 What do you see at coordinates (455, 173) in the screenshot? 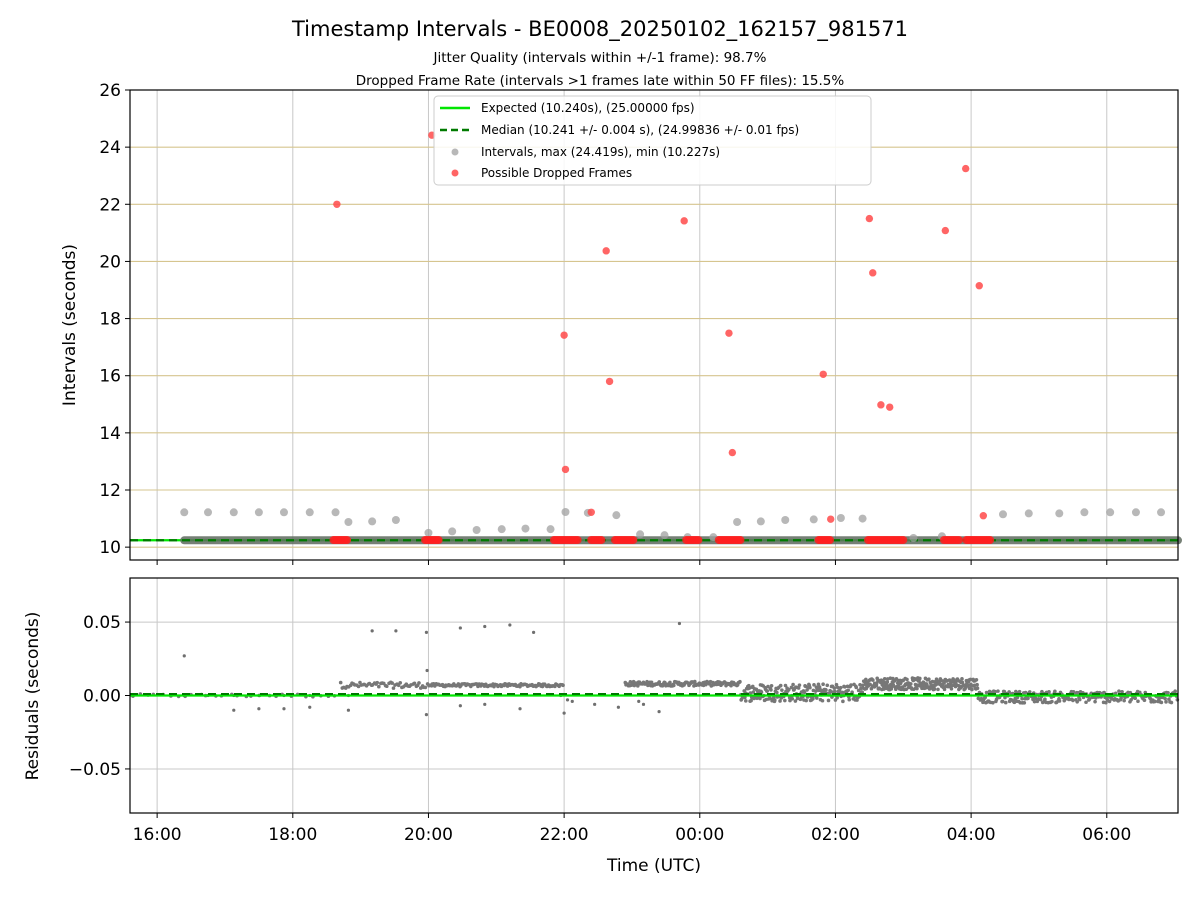
I see `legend-dropped-marker` at bounding box center [455, 173].